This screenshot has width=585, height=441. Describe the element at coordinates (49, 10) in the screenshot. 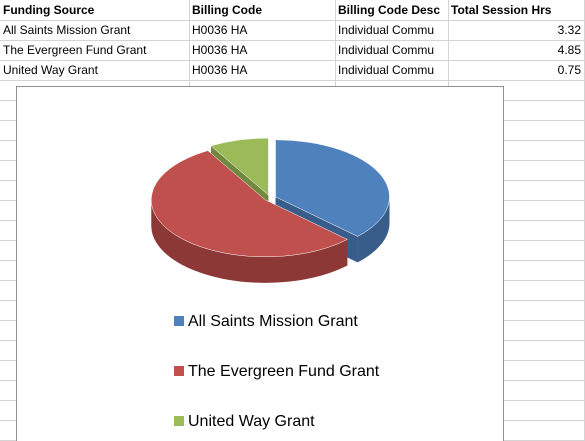

I see `header-cell-funding-source: Funding Source` at that location.